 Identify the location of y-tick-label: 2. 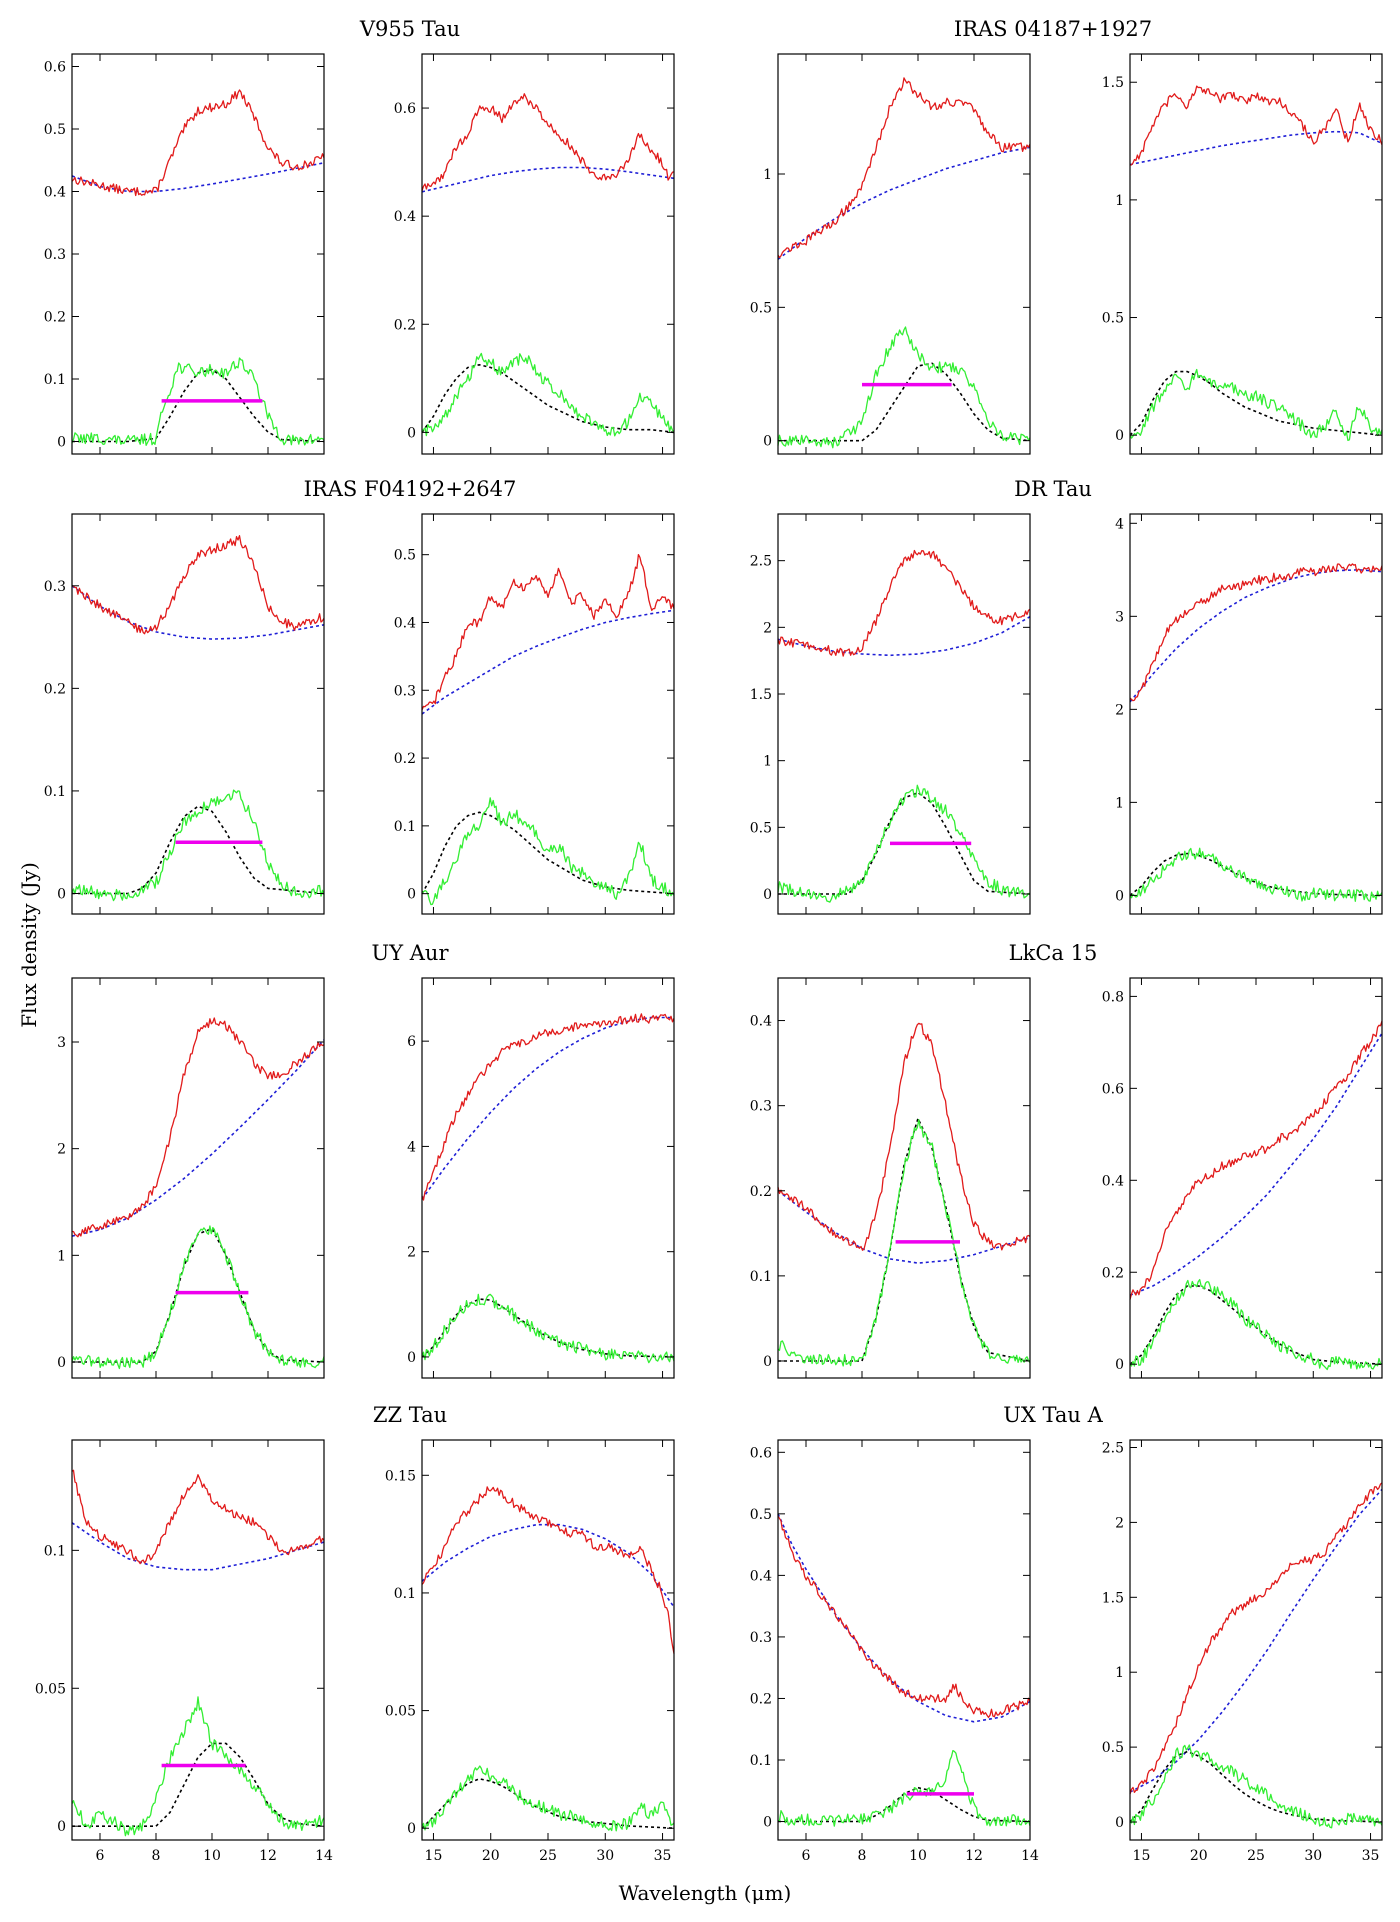
(411, 1253).